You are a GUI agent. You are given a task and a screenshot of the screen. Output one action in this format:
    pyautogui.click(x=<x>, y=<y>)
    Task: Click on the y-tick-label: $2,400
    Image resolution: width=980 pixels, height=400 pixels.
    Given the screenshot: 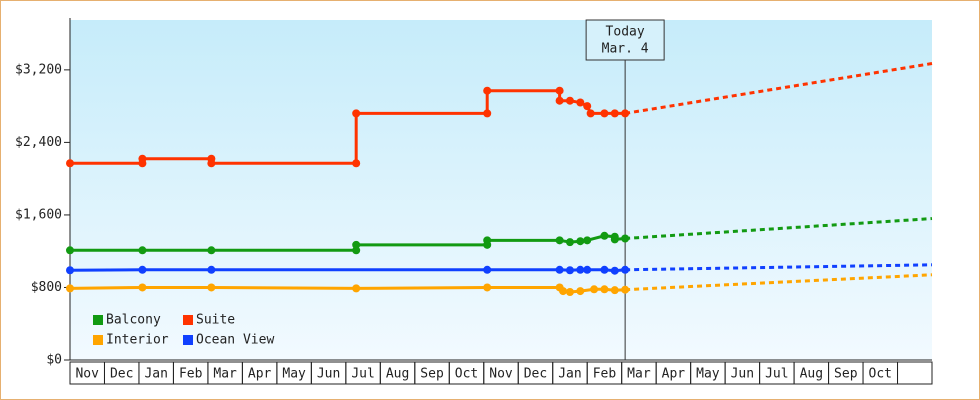 What is the action you would take?
    pyautogui.click(x=38, y=142)
    